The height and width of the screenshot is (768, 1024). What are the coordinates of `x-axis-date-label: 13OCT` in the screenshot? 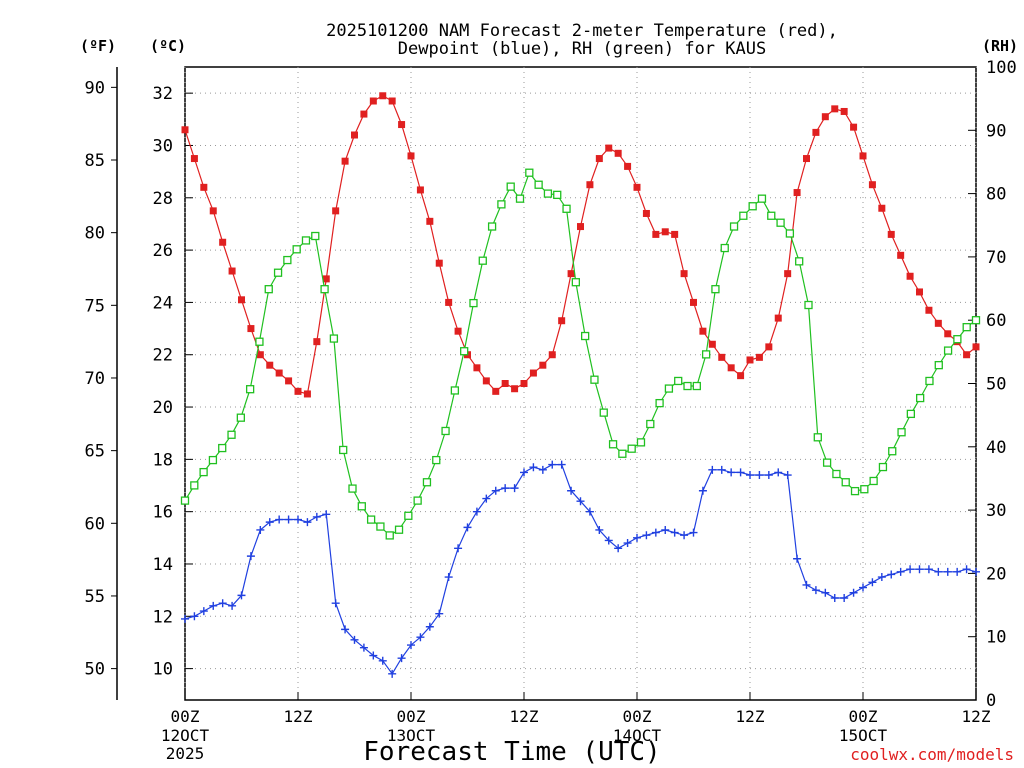 It's located at (411, 735).